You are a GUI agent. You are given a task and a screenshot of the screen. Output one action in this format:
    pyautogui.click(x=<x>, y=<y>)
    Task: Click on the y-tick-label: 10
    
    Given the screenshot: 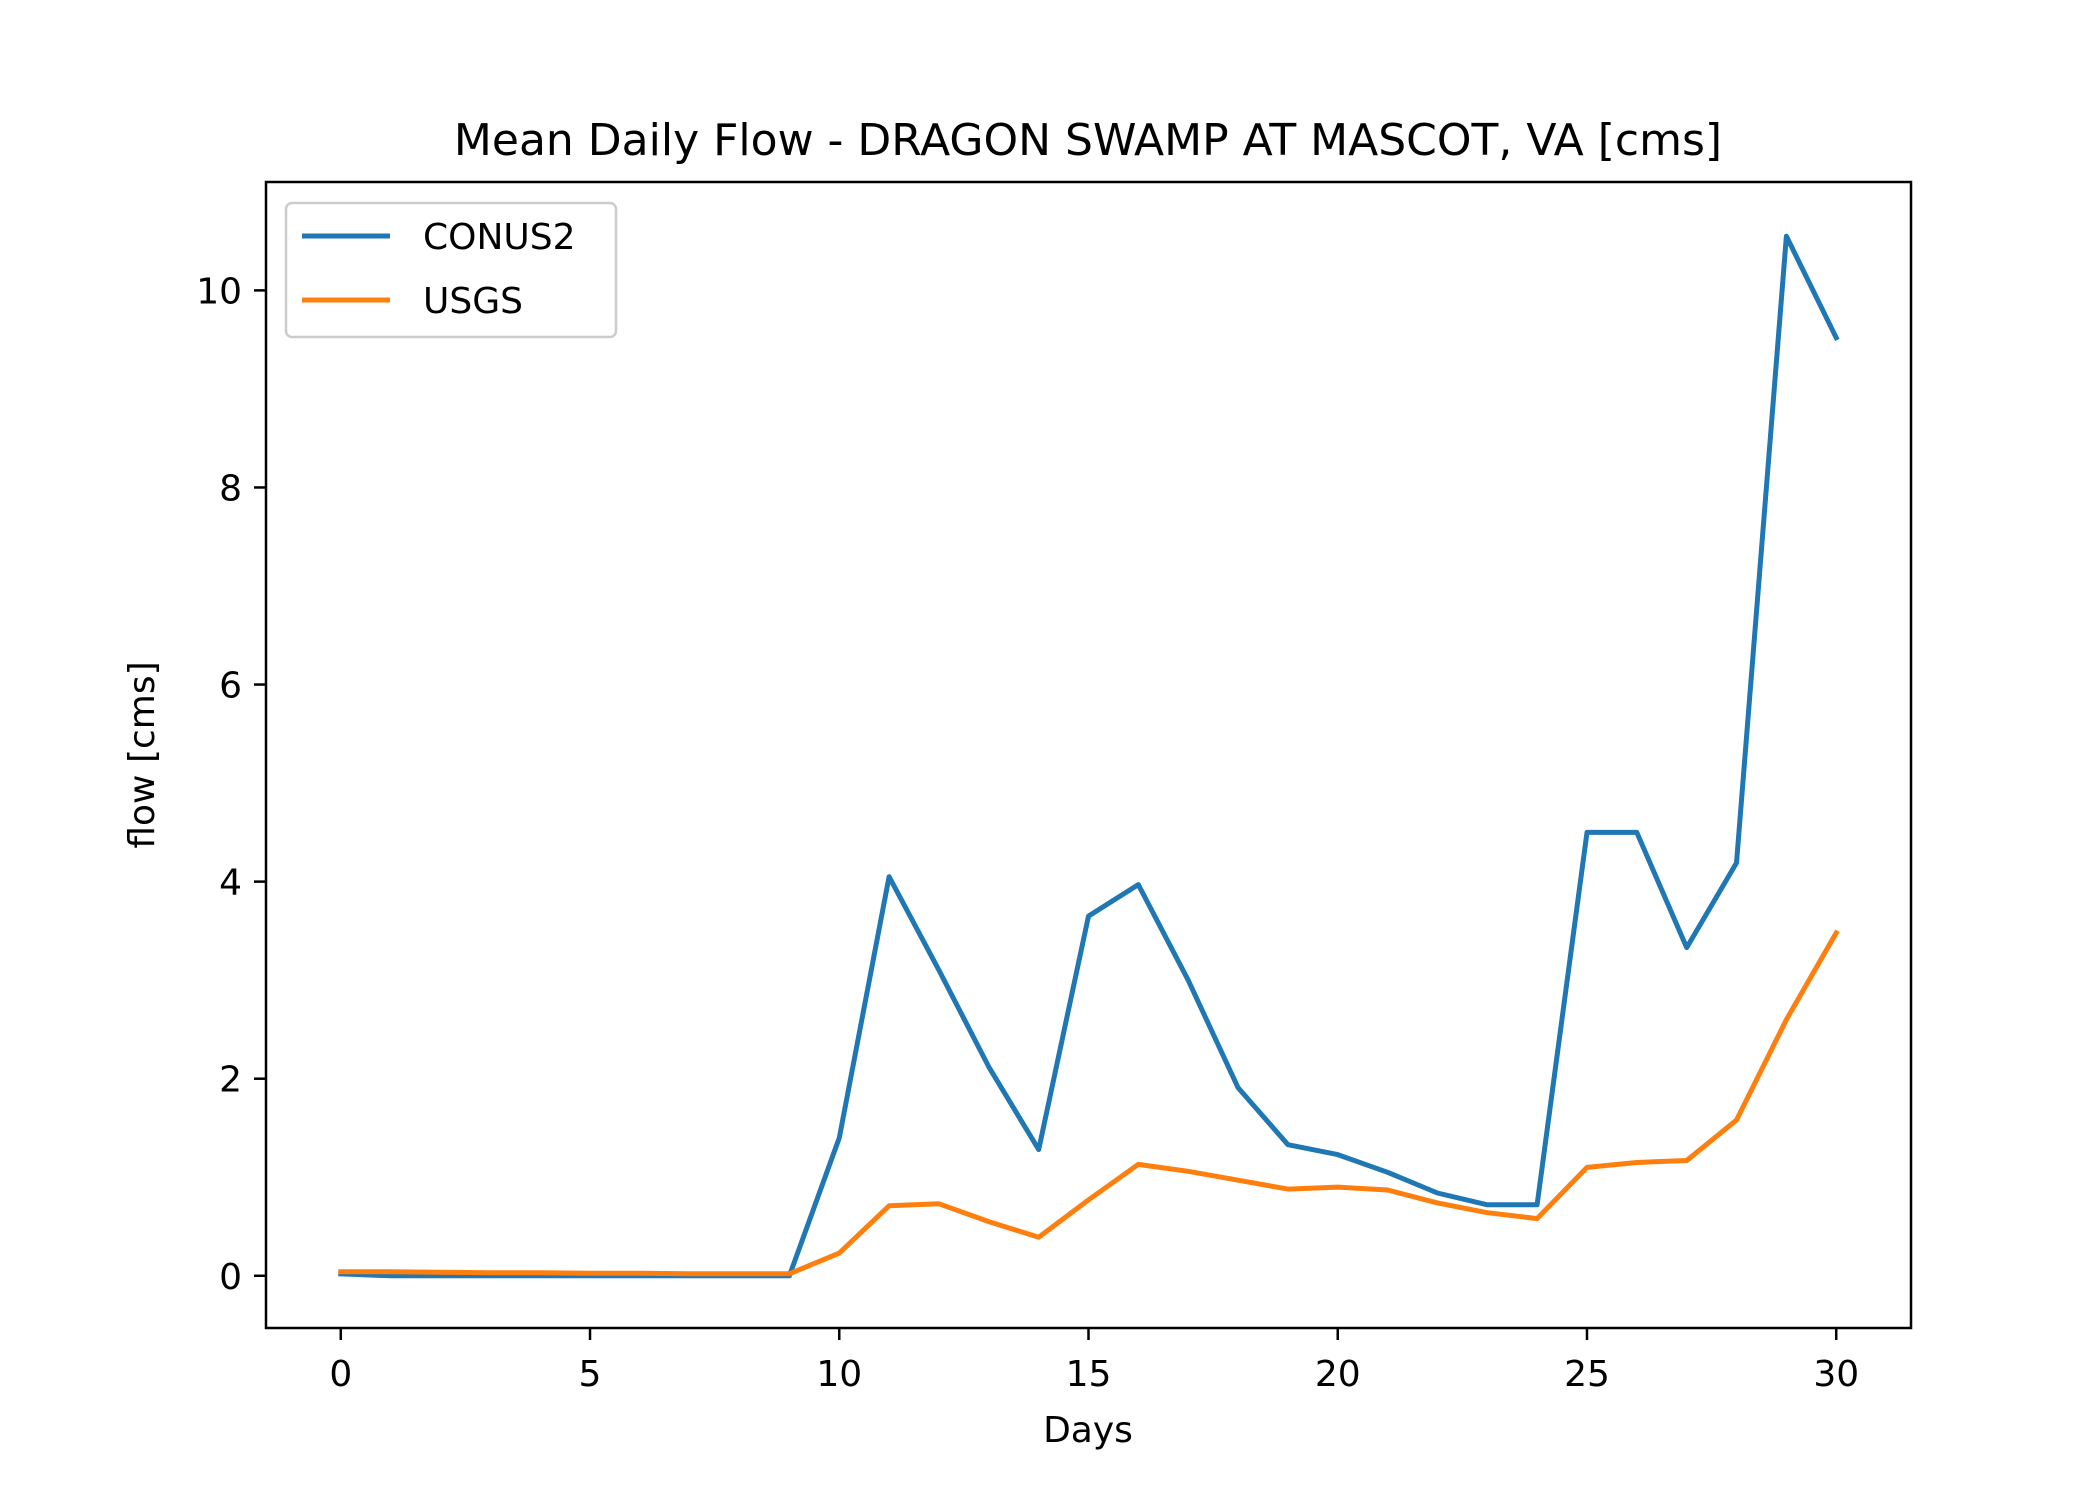 What is the action you would take?
    pyautogui.click(x=219, y=291)
    